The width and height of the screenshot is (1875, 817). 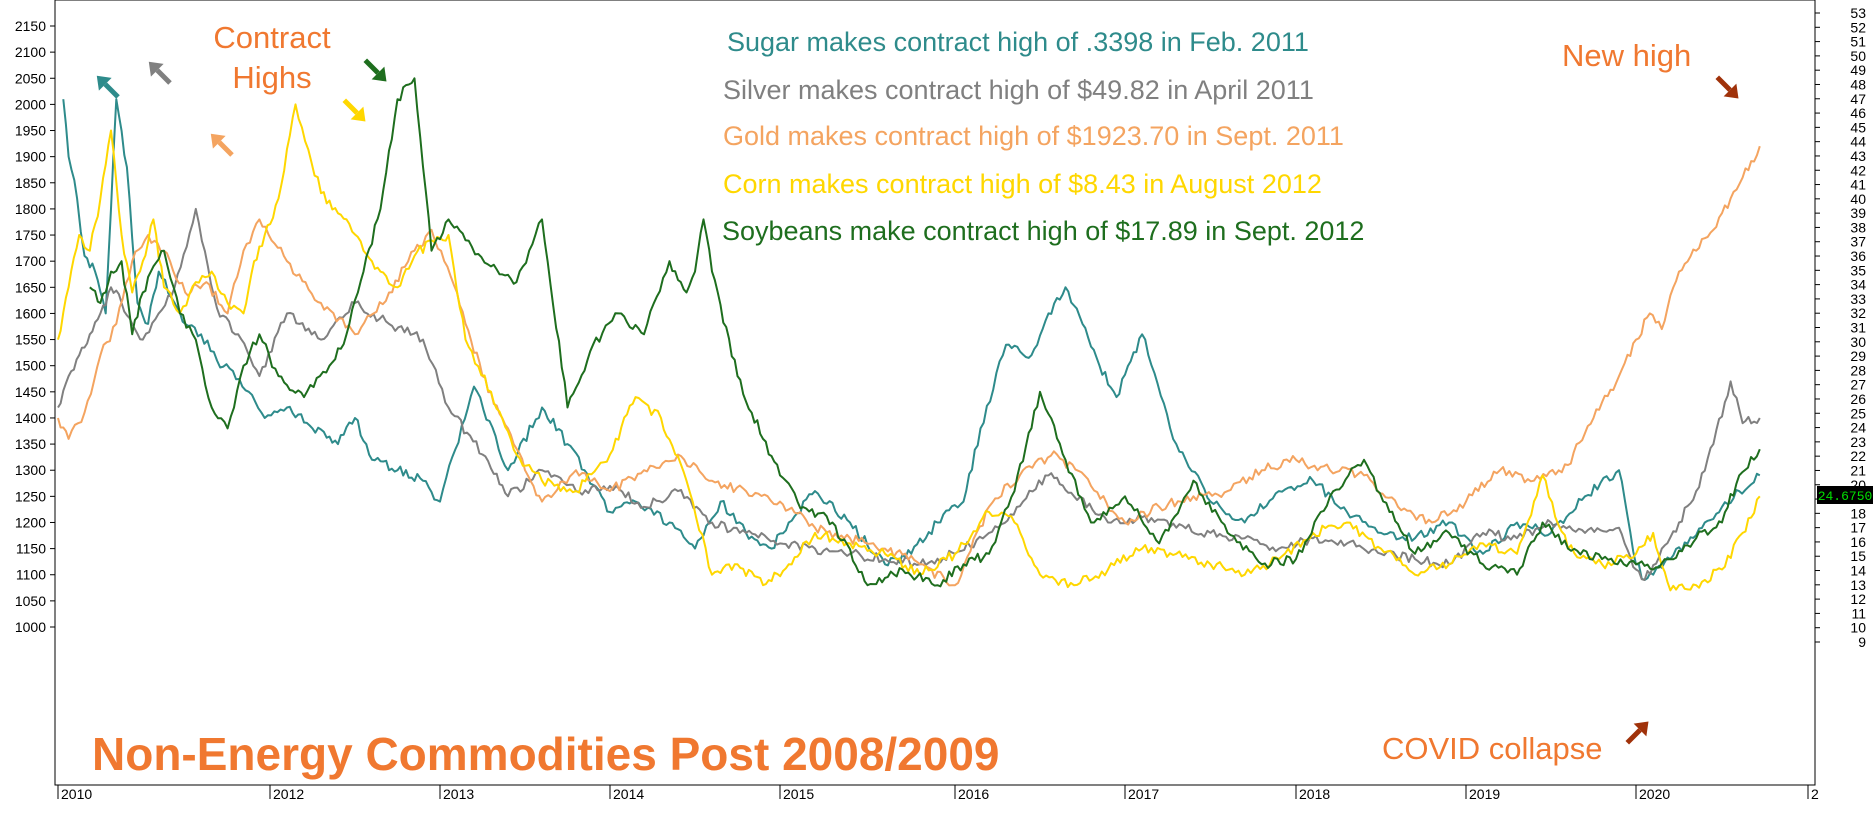 I want to click on annotation-contract-highs-line2: Highs, so click(x=271, y=77).